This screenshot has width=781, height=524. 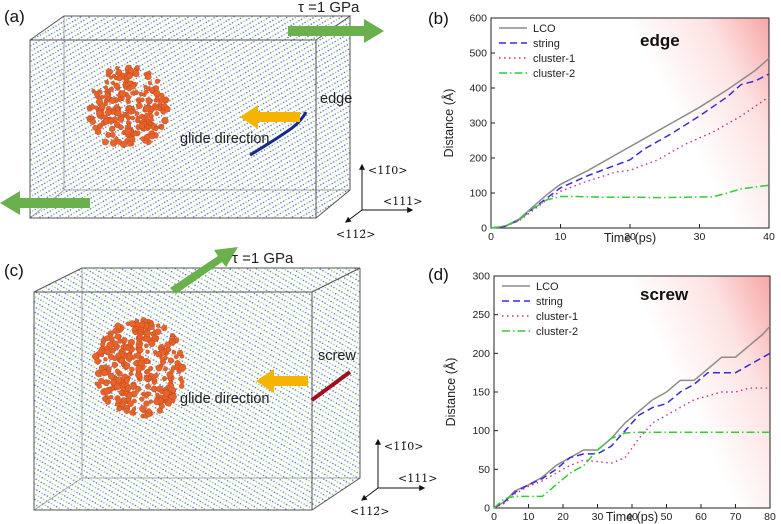 What do you see at coordinates (369, 511) in the screenshot?
I see `axis-dir-down-c: <112̄>` at bounding box center [369, 511].